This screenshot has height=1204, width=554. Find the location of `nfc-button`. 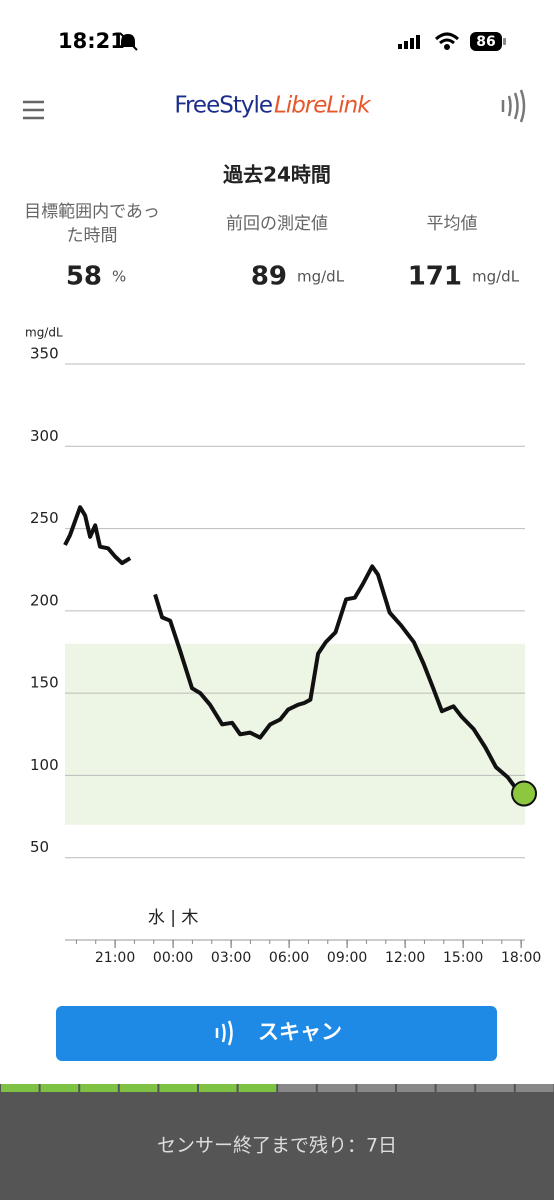

nfc-button is located at coordinates (513, 106).